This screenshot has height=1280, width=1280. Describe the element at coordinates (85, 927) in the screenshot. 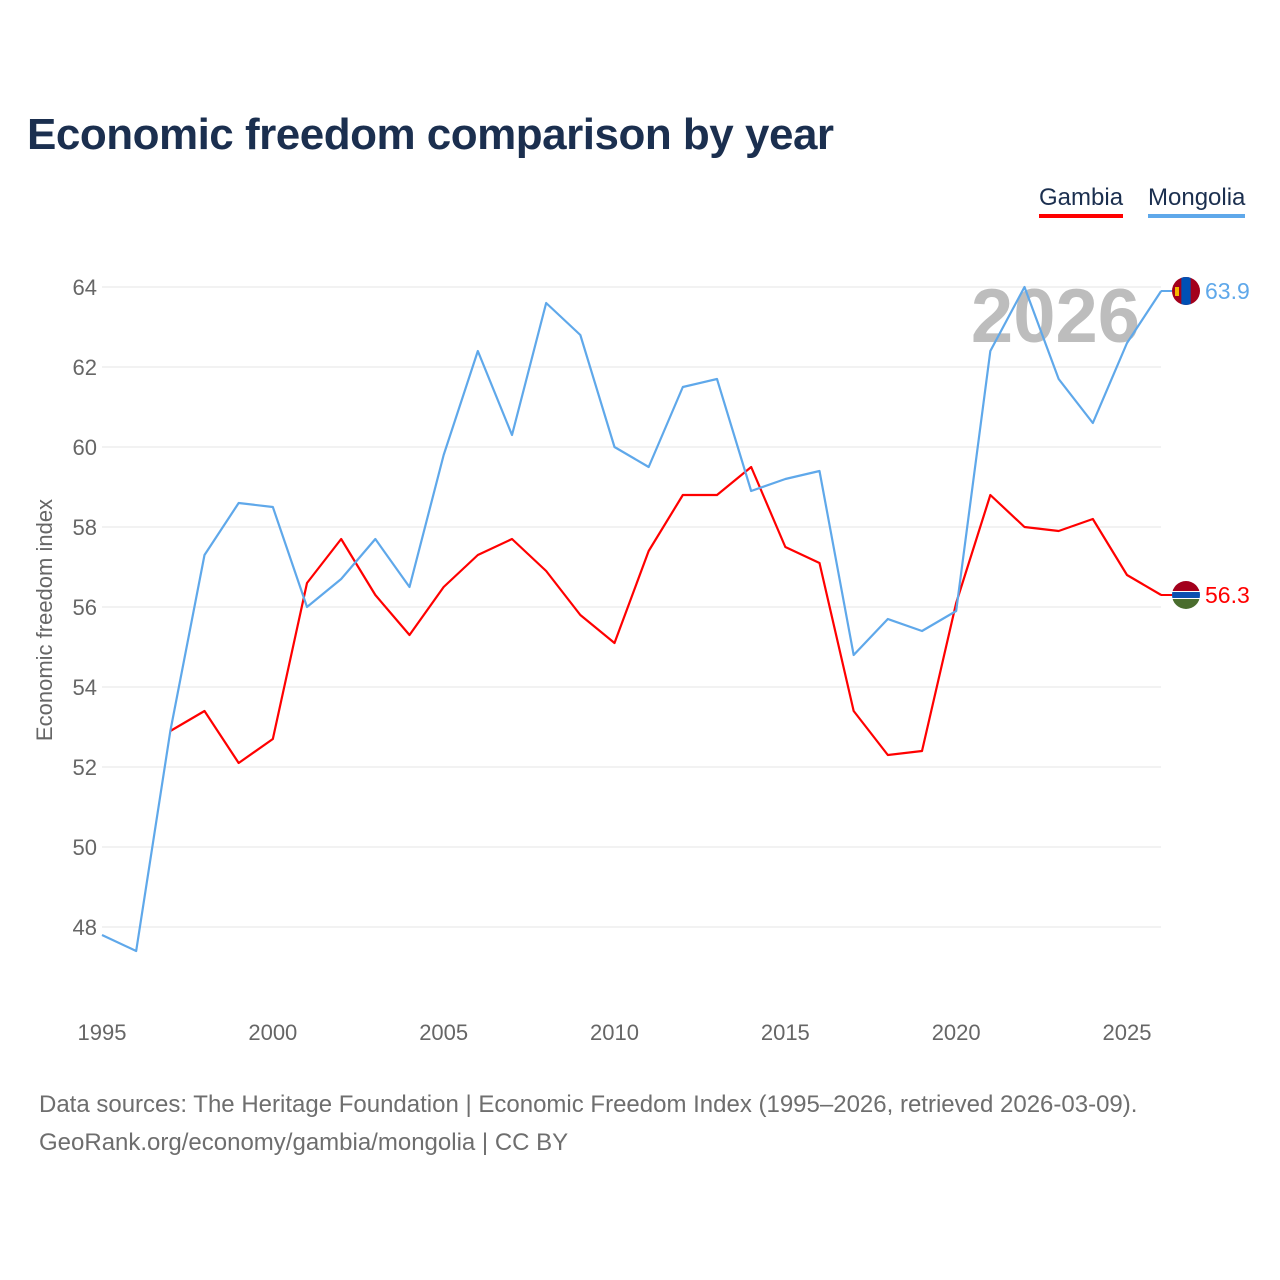

I see `y-tick-label: 48` at that location.